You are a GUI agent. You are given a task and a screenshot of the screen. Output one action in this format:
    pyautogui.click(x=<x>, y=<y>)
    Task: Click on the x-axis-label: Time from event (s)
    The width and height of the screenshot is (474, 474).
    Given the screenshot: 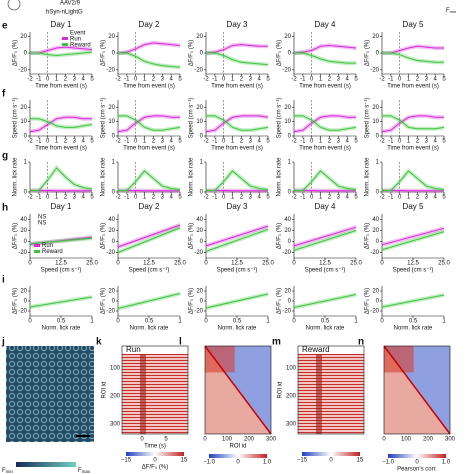 What is the action you would take?
    pyautogui.click(x=61, y=149)
    